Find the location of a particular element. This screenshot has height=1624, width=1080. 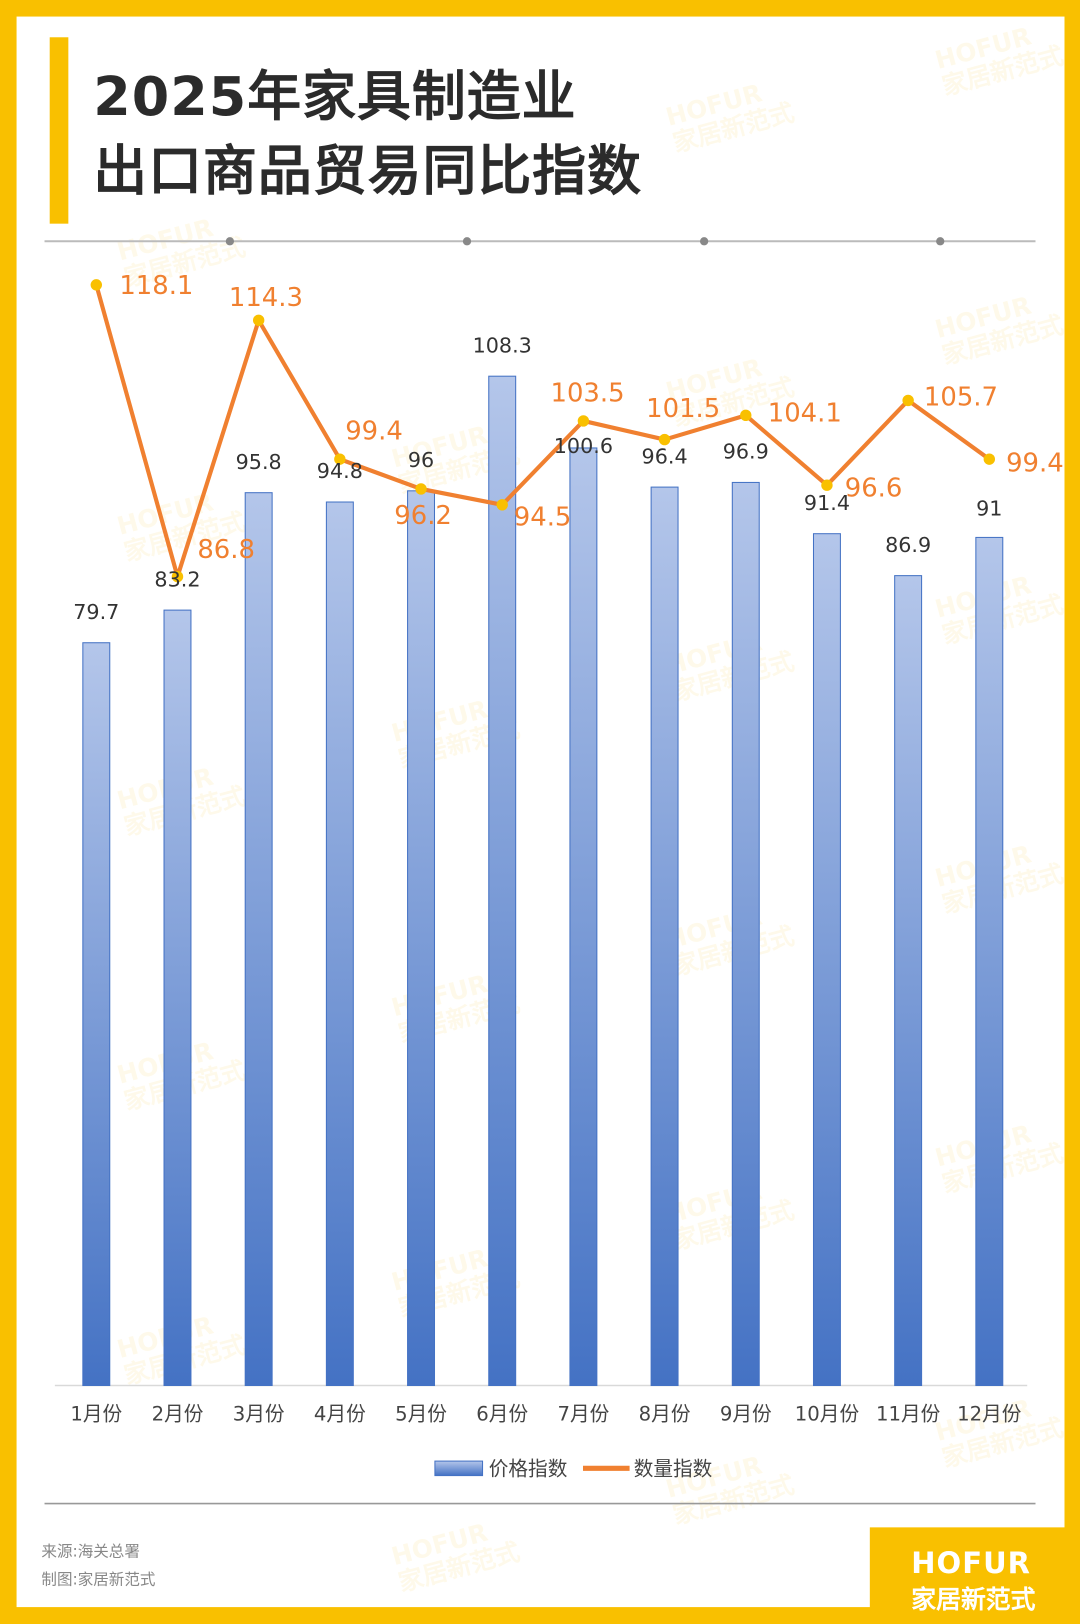

legend-bar-swatch is located at coordinates (459, 1468).